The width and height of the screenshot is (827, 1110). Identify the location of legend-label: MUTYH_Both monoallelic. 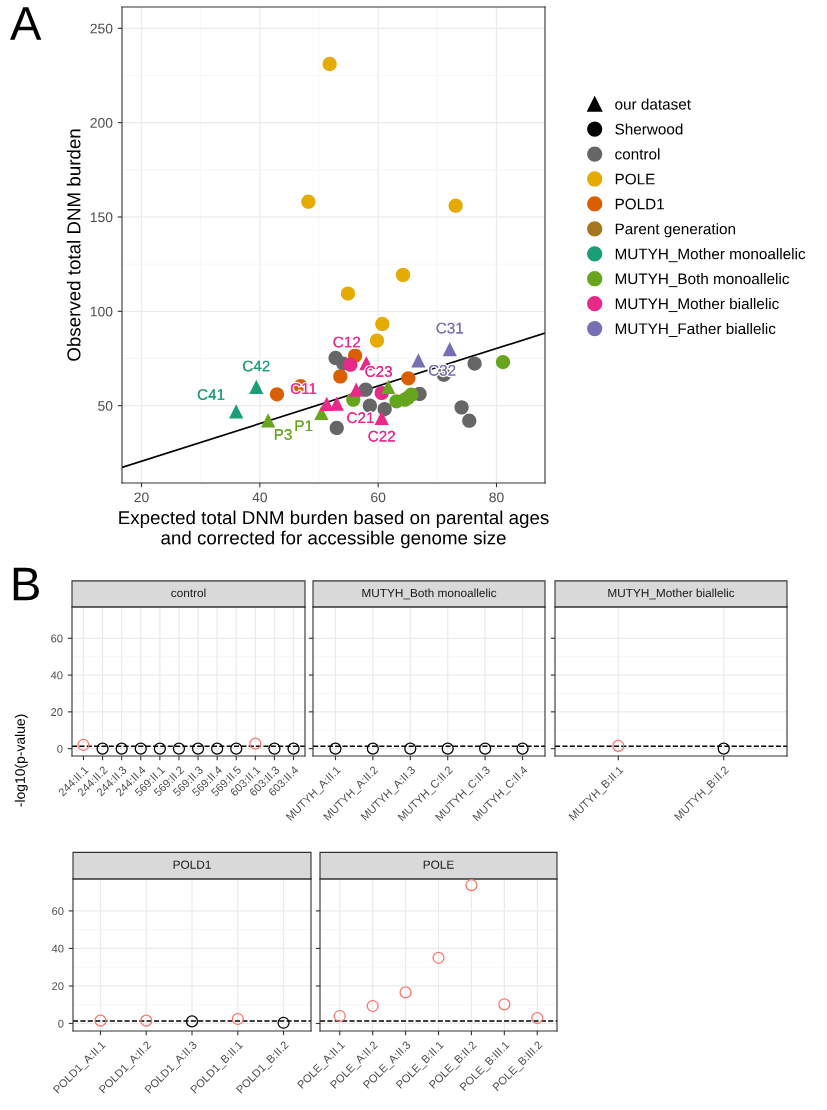
(702, 280).